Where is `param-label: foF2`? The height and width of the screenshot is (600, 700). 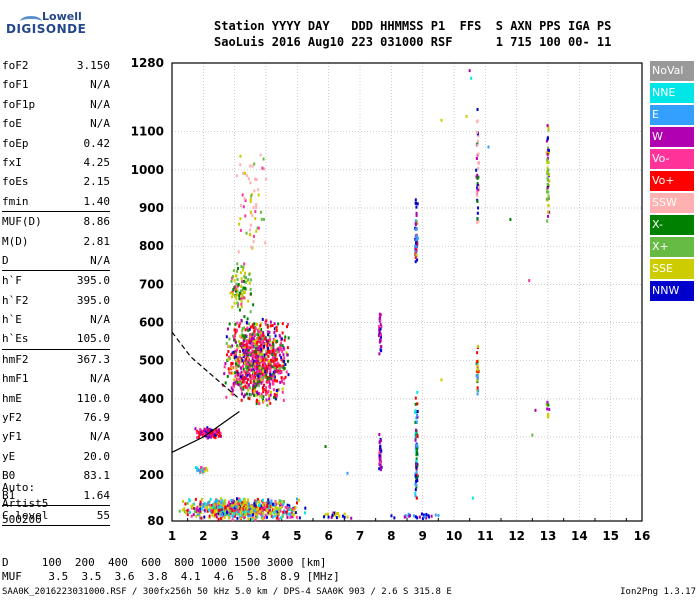 param-label: foF2 is located at coordinates (15, 65).